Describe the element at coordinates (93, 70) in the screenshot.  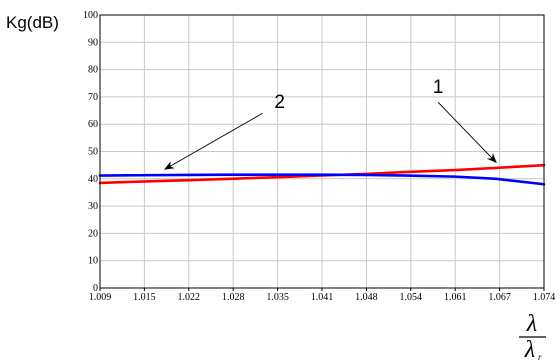
I see `y-tick-label: 80` at that location.